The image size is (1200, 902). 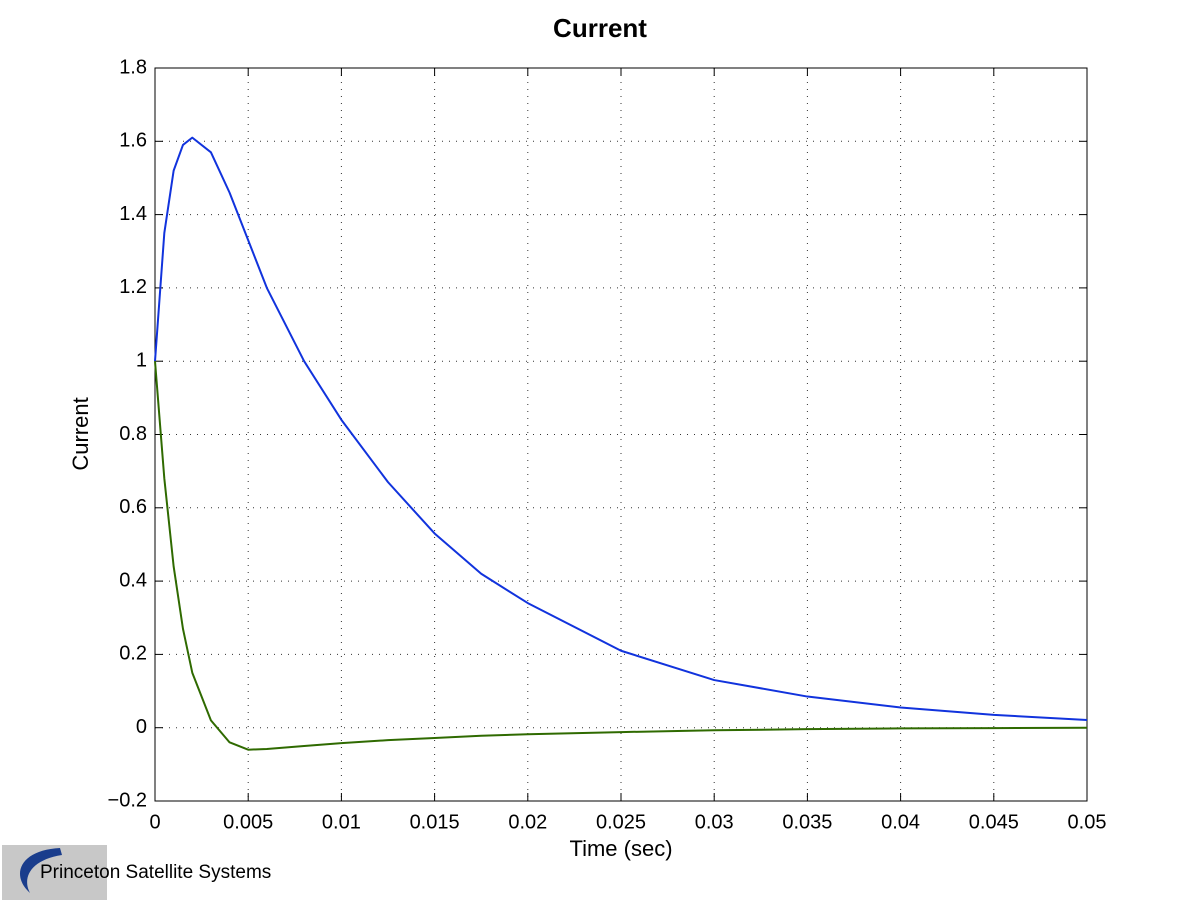 I want to click on y-tick-label: 0, so click(x=141, y=727).